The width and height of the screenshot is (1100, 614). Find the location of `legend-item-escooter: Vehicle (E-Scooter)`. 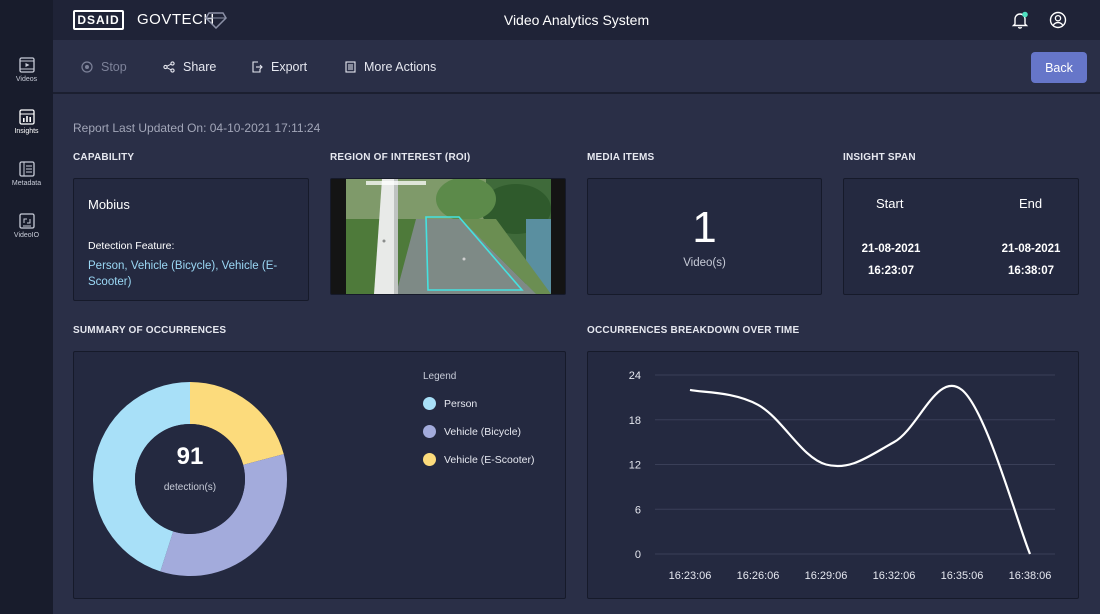

legend-item-escooter: Vehicle (E-Scooter) is located at coordinates (478, 459).